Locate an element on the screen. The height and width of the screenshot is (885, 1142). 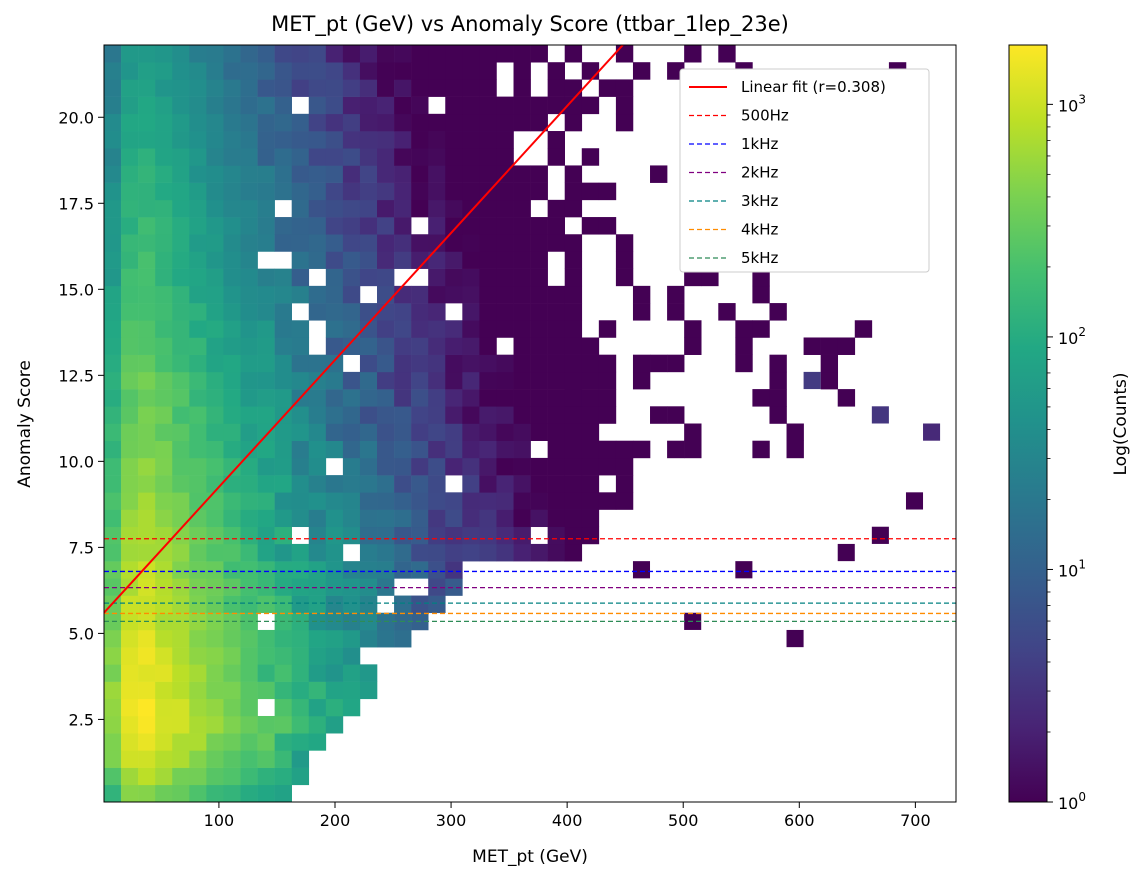
colorbar-tick-label: 101 is located at coordinates (1072, 568).